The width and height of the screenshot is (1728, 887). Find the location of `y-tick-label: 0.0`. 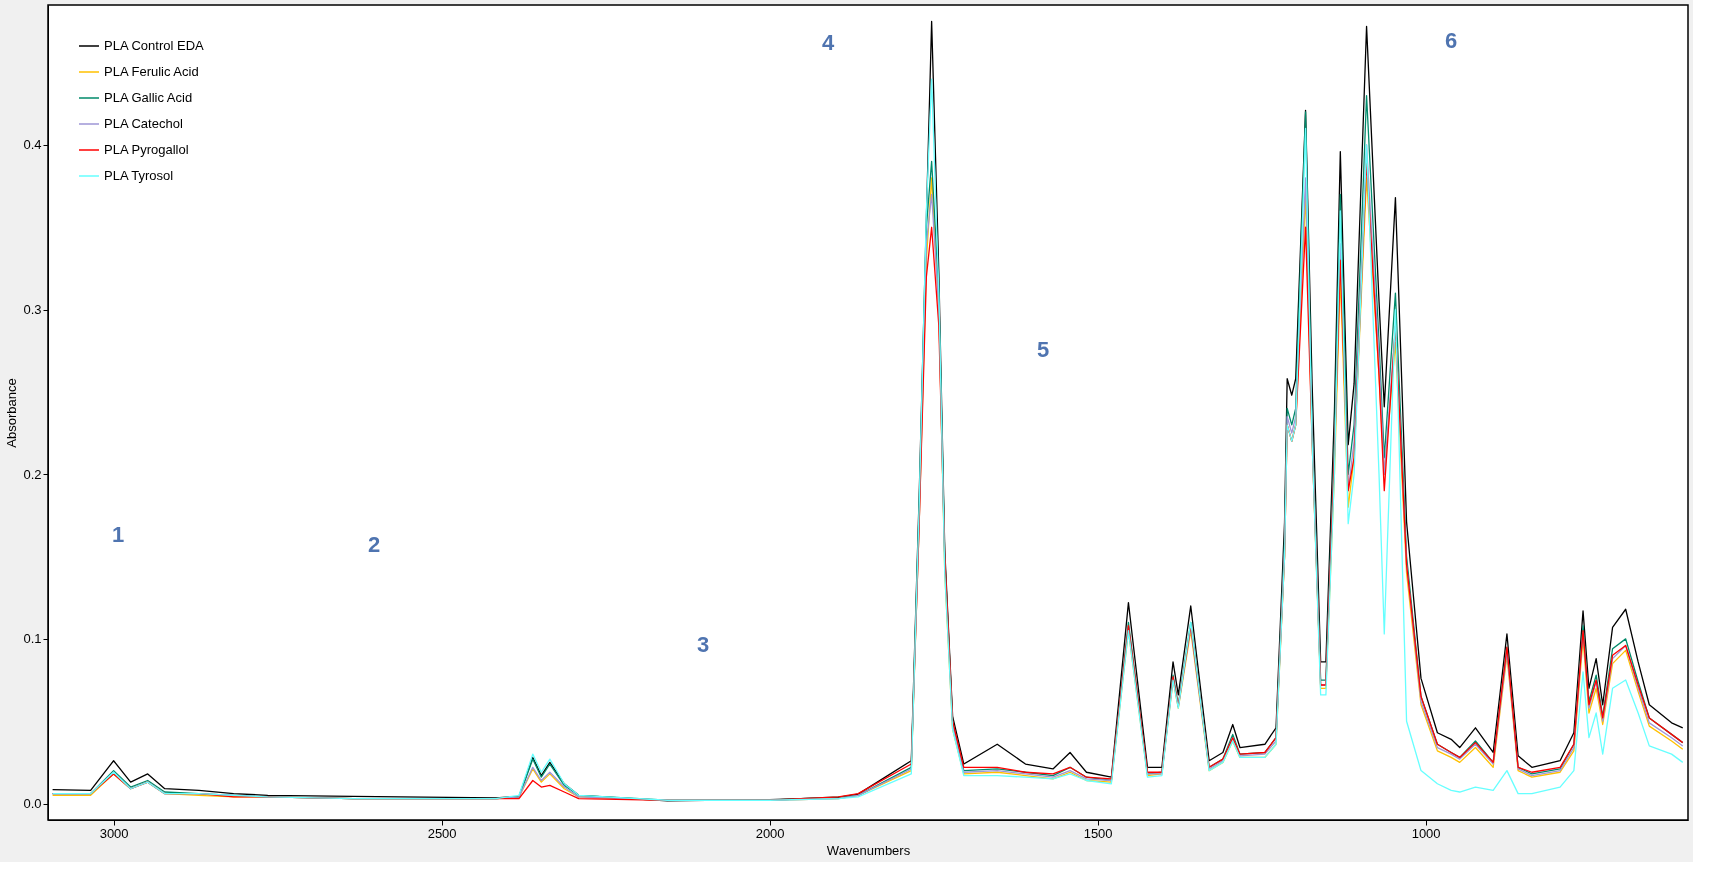

y-tick-label: 0.0 is located at coordinates (32, 804).